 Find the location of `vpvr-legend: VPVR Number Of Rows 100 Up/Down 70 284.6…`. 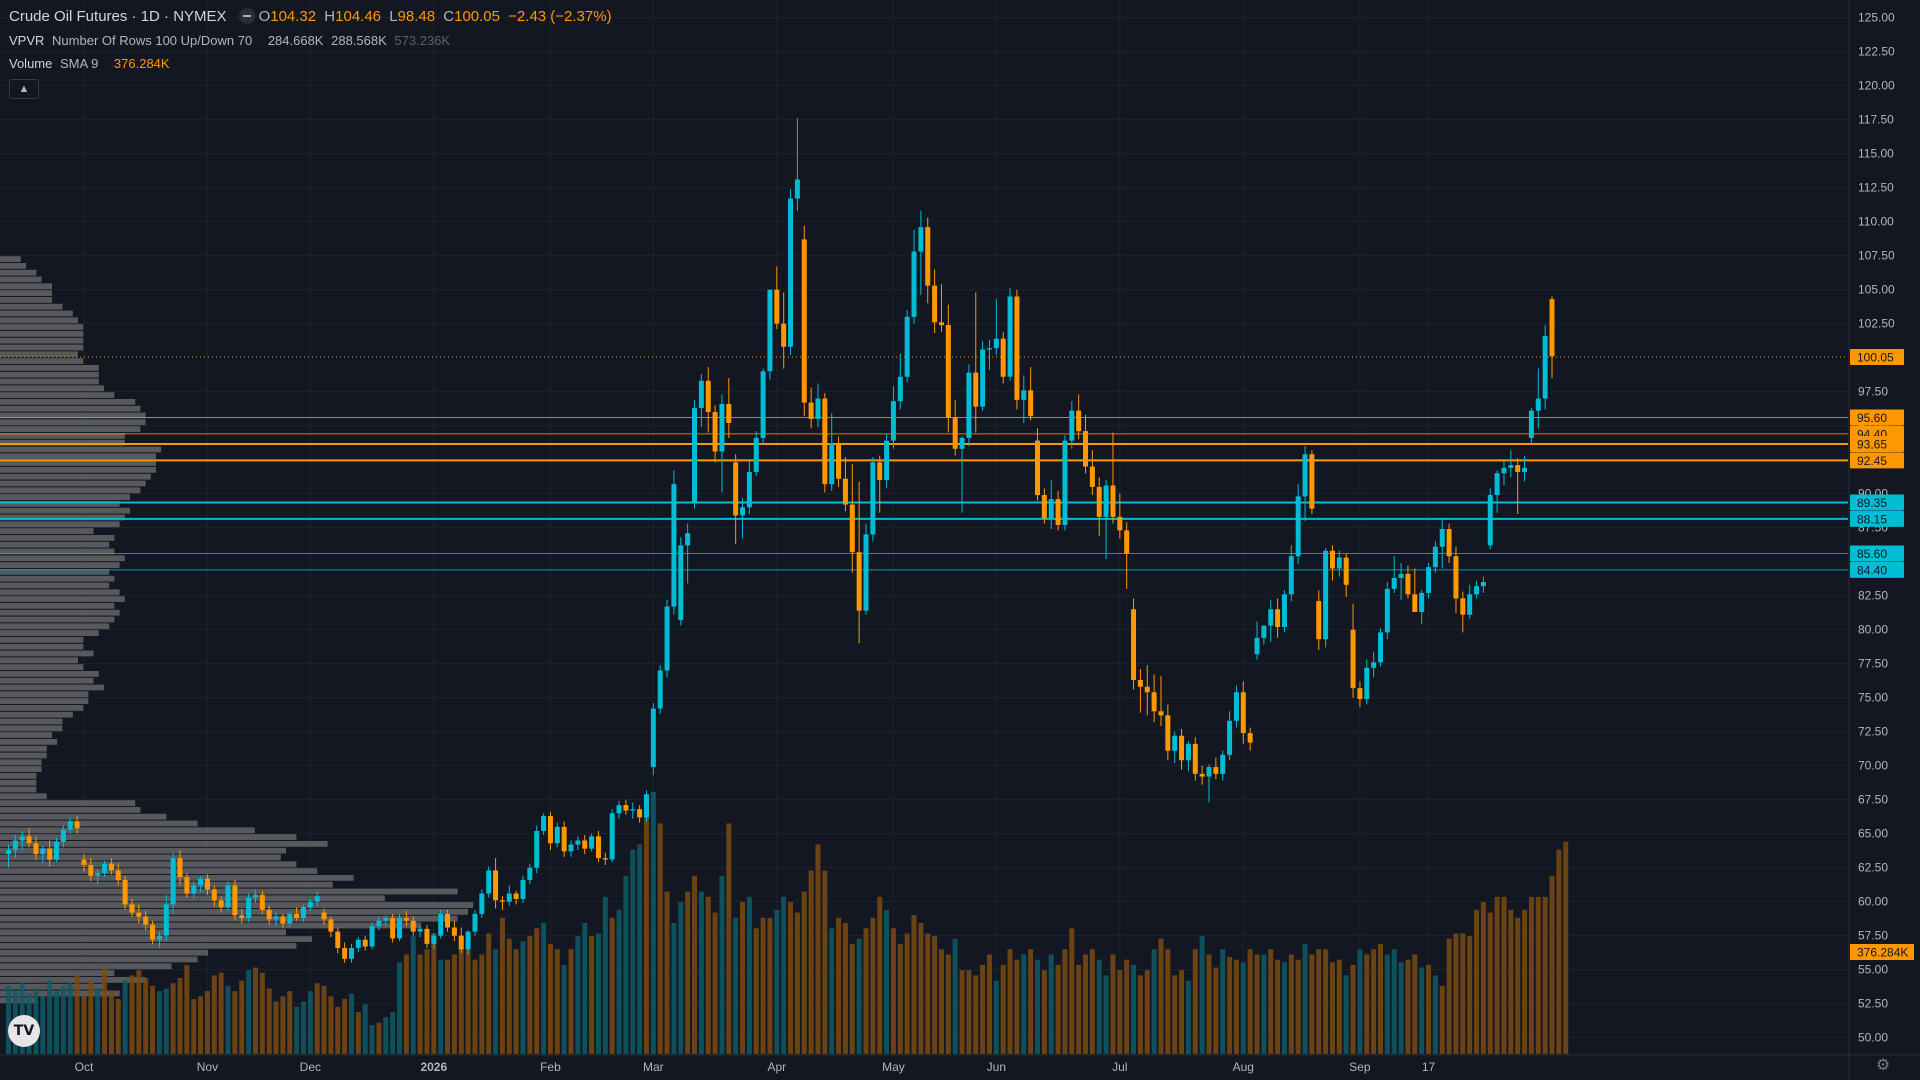

vpvr-legend: VPVR Number Of Rows 100 Up/Down 70 284.6… is located at coordinates (231, 40).